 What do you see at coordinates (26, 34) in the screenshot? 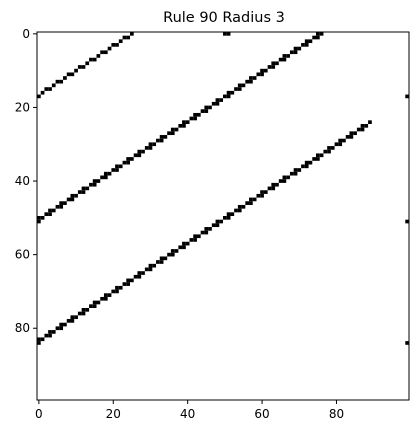
I see `y-tick-label: 0` at bounding box center [26, 34].